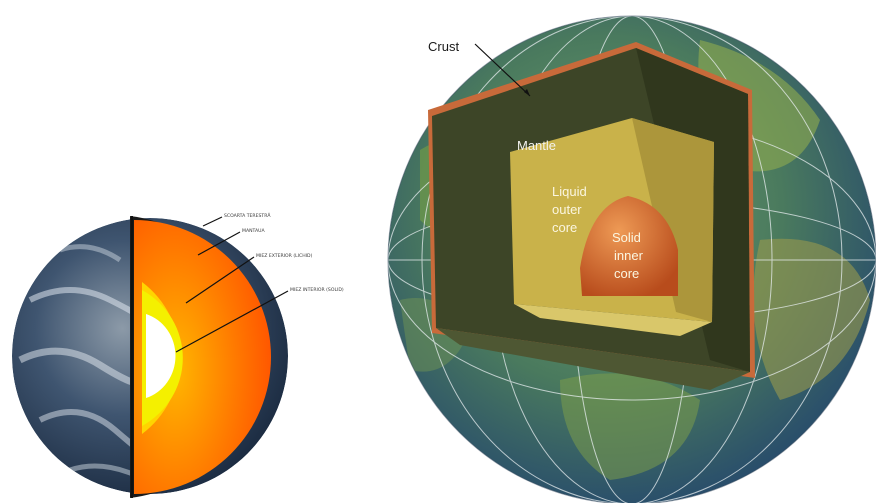 This screenshot has height=503, width=876. What do you see at coordinates (317, 290) in the screenshot?
I see `label-inner-core-ro: MIEZ INTERIOR (SOLID)` at bounding box center [317, 290].